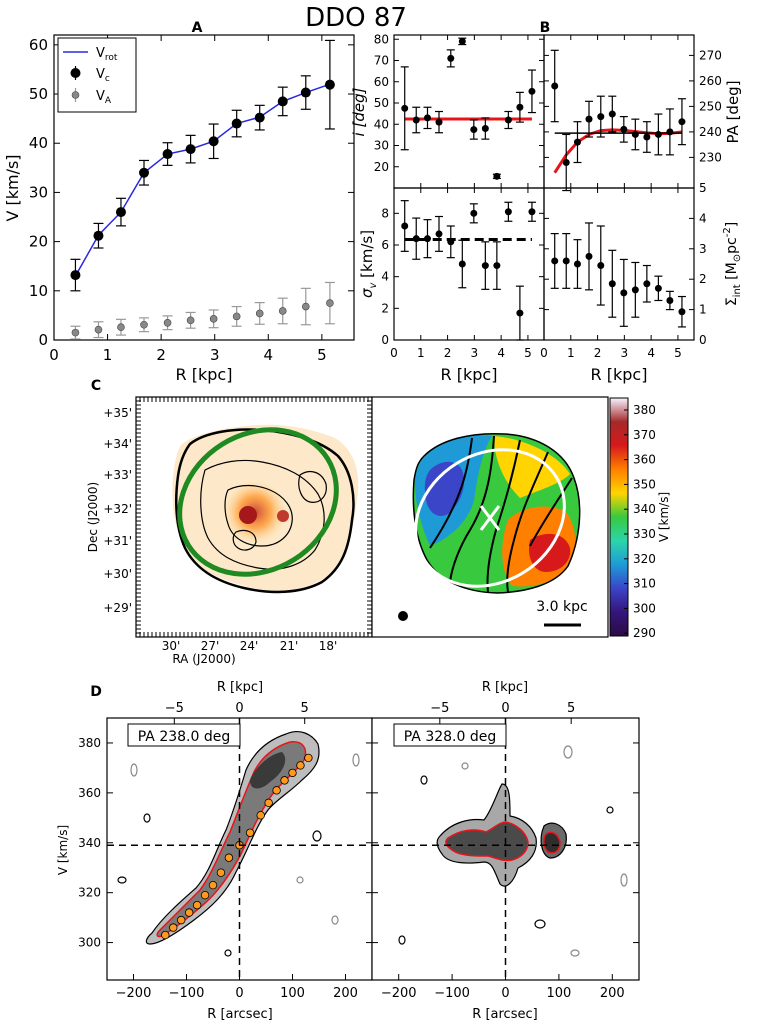 The width and height of the screenshot is (760, 1031). What do you see at coordinates (505, 708) in the screenshot?
I see `pv-right-top-xtick-label: 0` at bounding box center [505, 708].